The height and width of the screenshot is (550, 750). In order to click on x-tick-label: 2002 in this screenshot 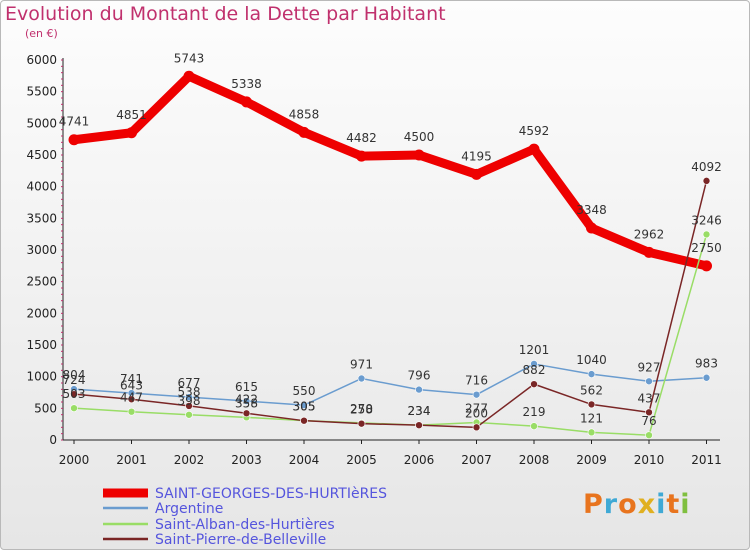, I will do `click(189, 460)`.